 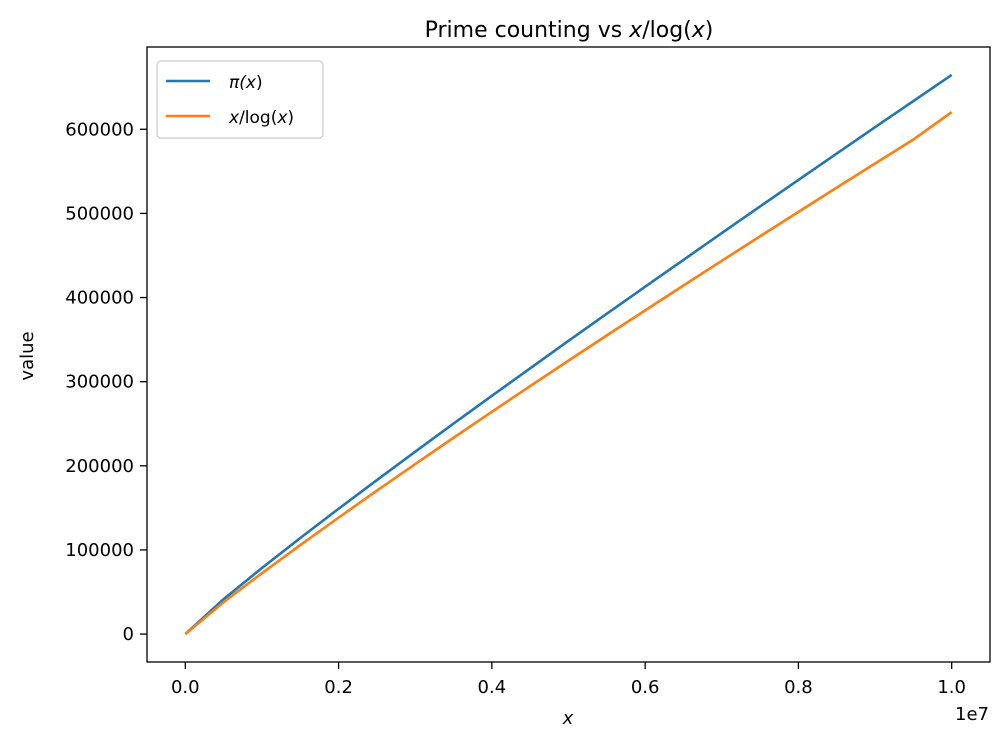 What do you see at coordinates (338, 687) in the screenshot?
I see `x-tick-label: 0.2` at bounding box center [338, 687].